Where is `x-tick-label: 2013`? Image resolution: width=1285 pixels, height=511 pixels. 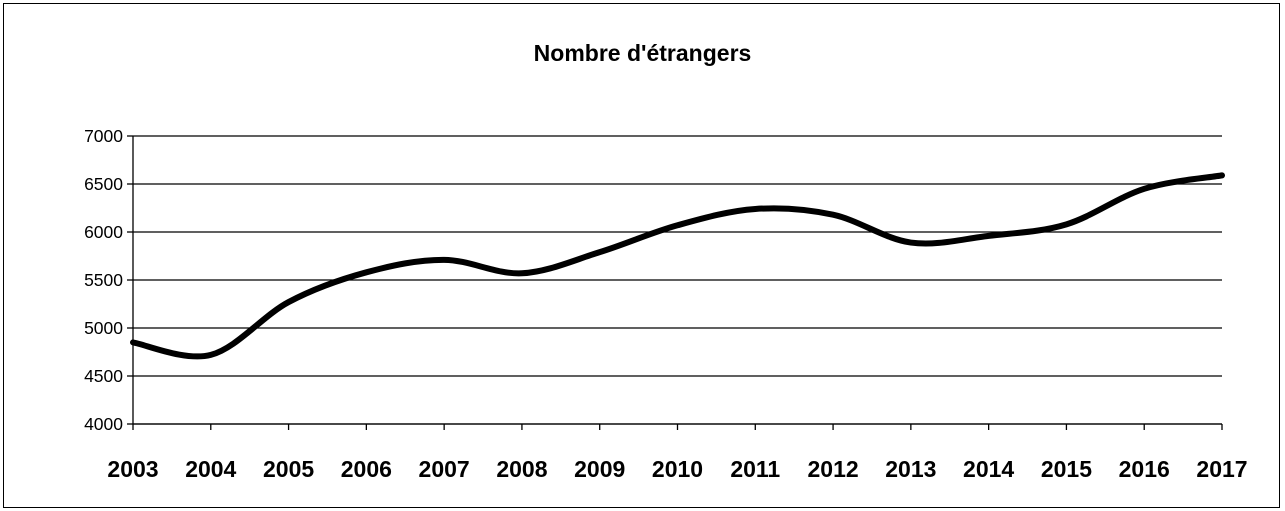 x-tick-label: 2013 is located at coordinates (910, 469).